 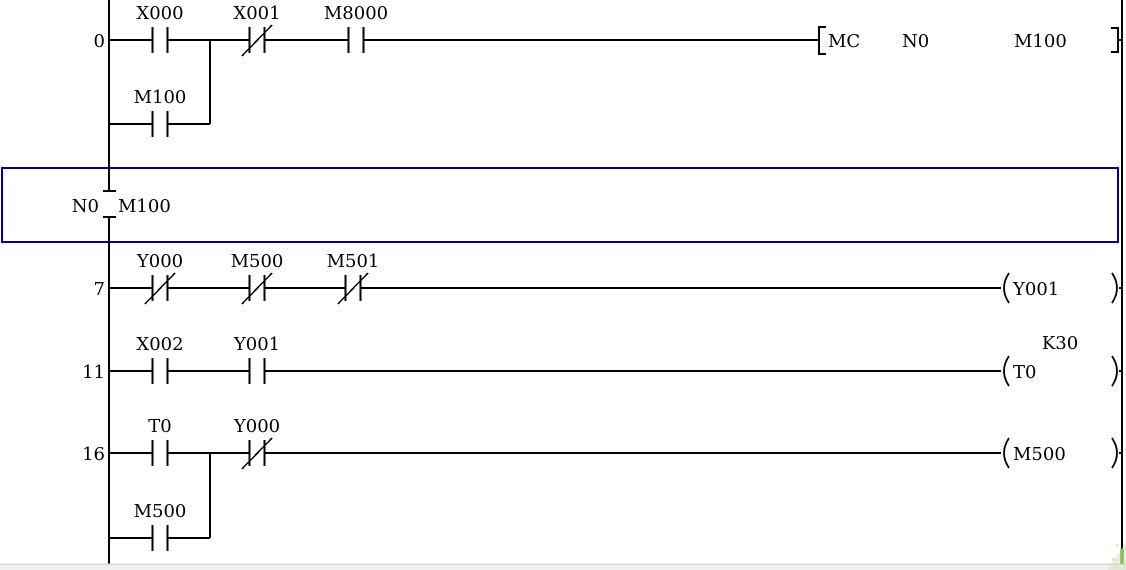 What do you see at coordinates (563, 566) in the screenshot?
I see `window-bottom-edge` at bounding box center [563, 566].